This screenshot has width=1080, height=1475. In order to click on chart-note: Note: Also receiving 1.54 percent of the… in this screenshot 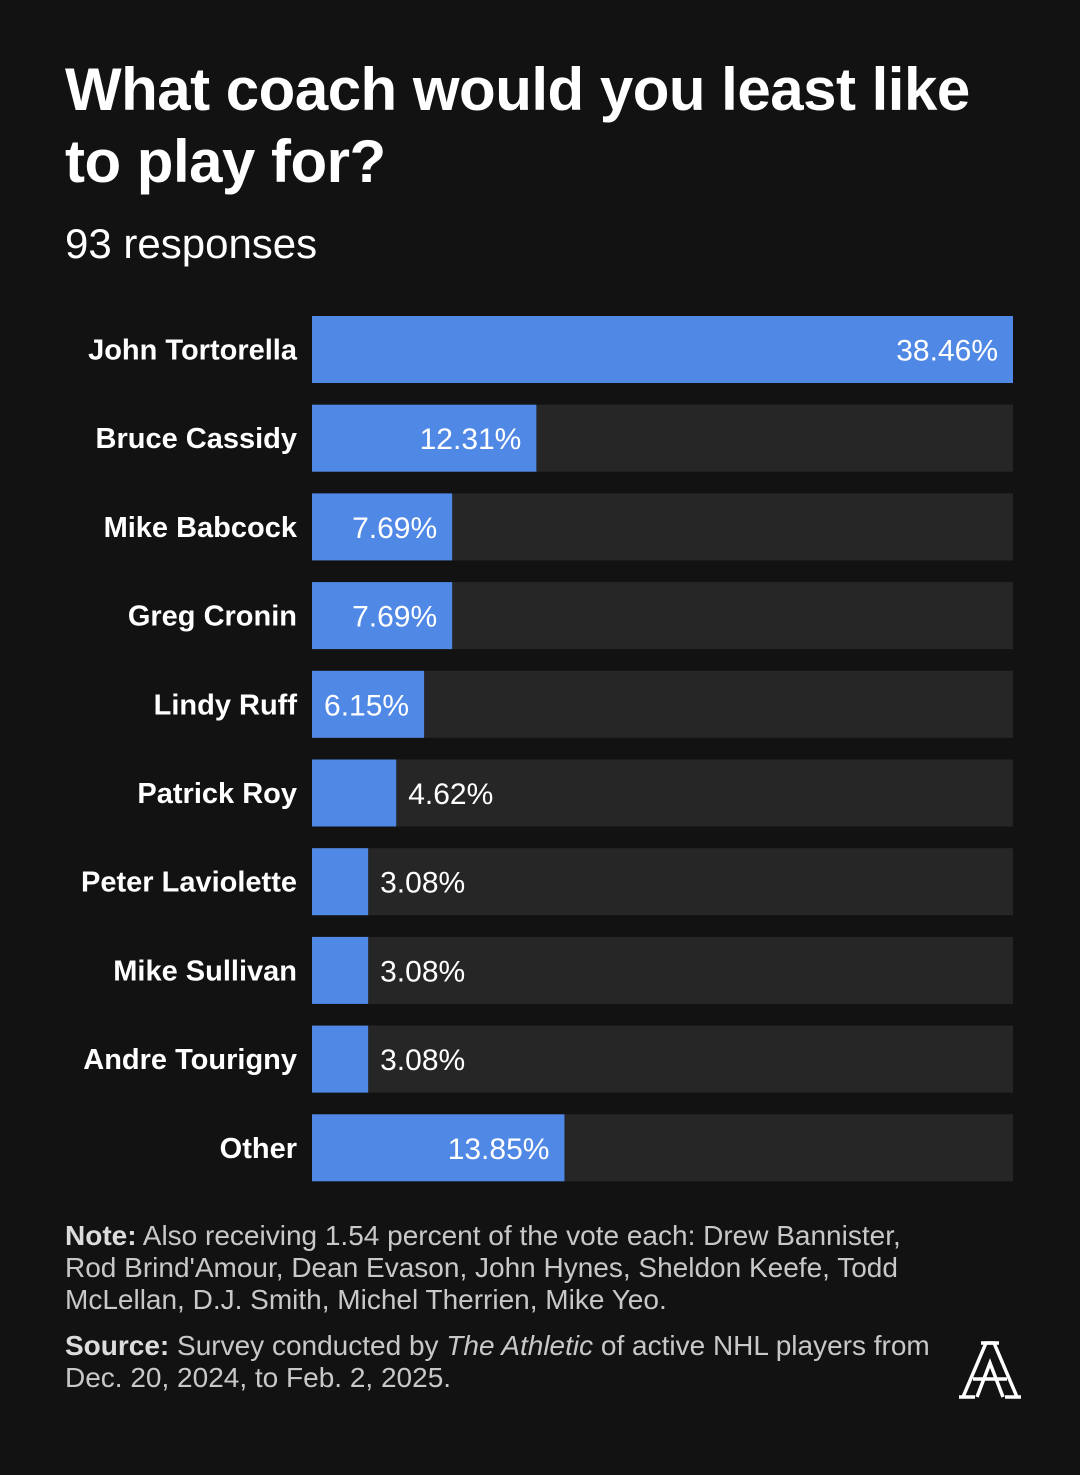, I will do `click(500, 1268)`.